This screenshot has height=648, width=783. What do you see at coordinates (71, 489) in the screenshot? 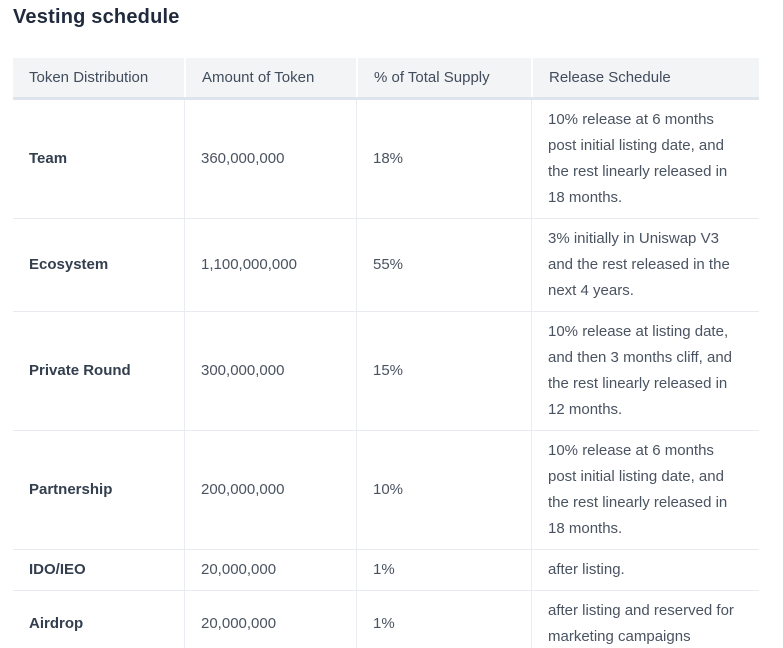
I see `cell-distribution: Partnership` at bounding box center [71, 489].